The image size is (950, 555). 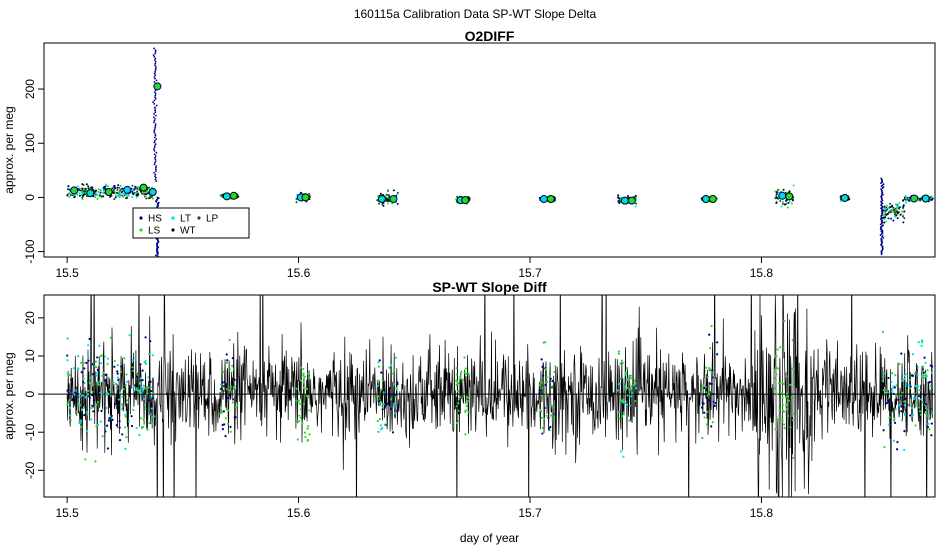 What do you see at coordinates (30, 393) in the screenshot?
I see `y-tick-label: 0` at bounding box center [30, 393].